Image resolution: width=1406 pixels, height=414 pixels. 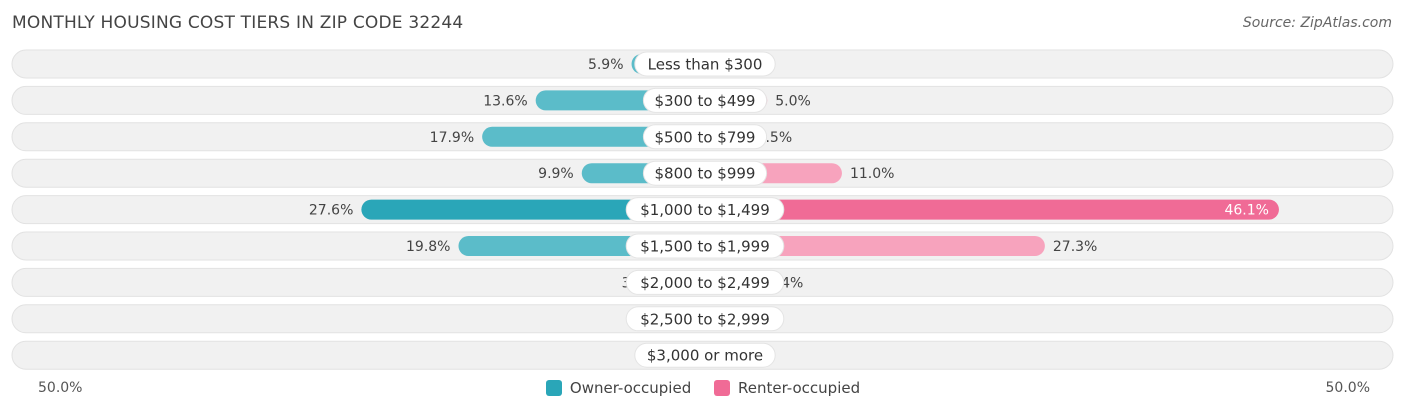 I want to click on legend-swatch-renter, so click(x=722, y=388).